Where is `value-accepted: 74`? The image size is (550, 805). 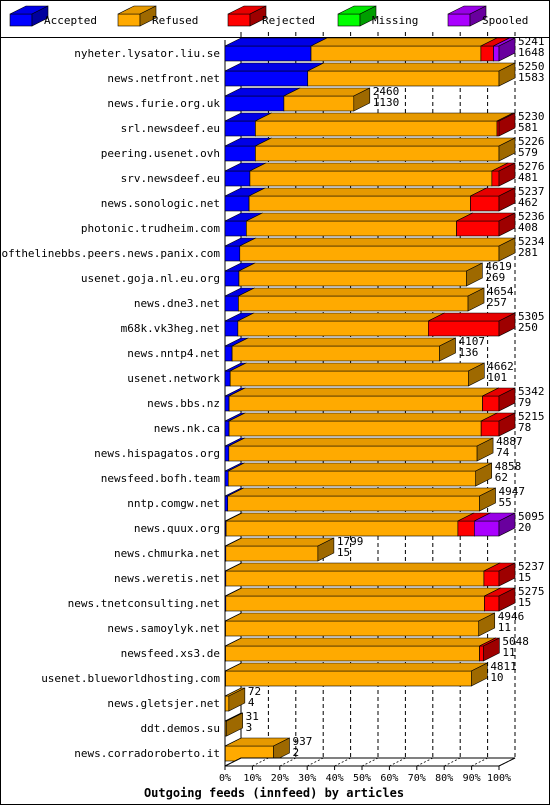
value-accepted: 74 is located at coordinates (503, 452).